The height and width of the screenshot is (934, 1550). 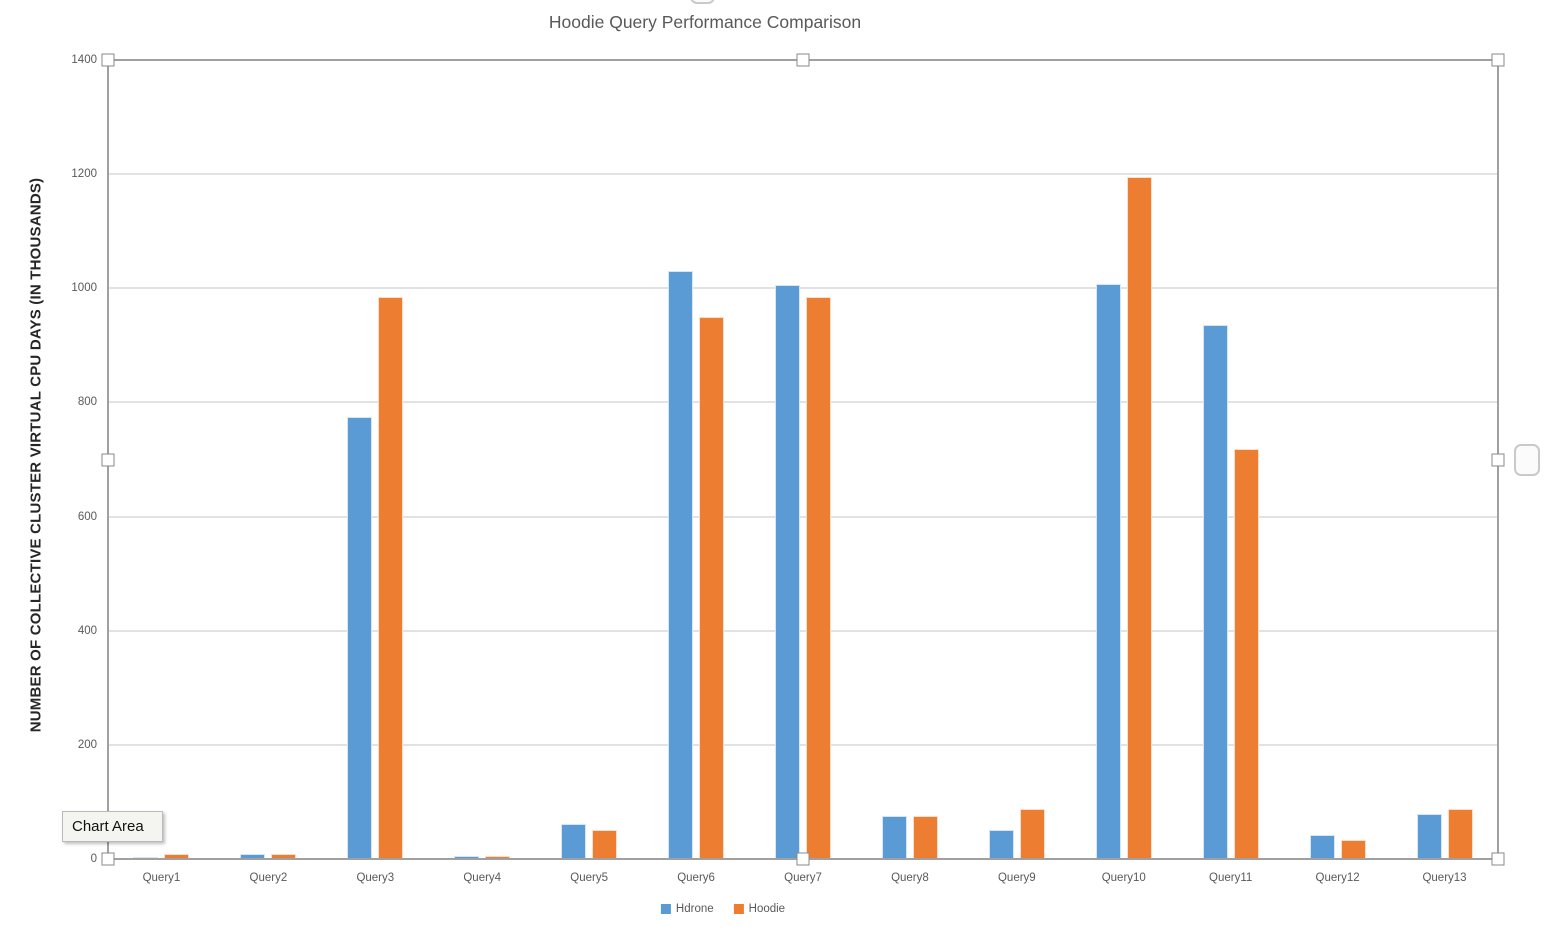 I want to click on legend-item-hoodie: Hoodie, so click(x=759, y=909).